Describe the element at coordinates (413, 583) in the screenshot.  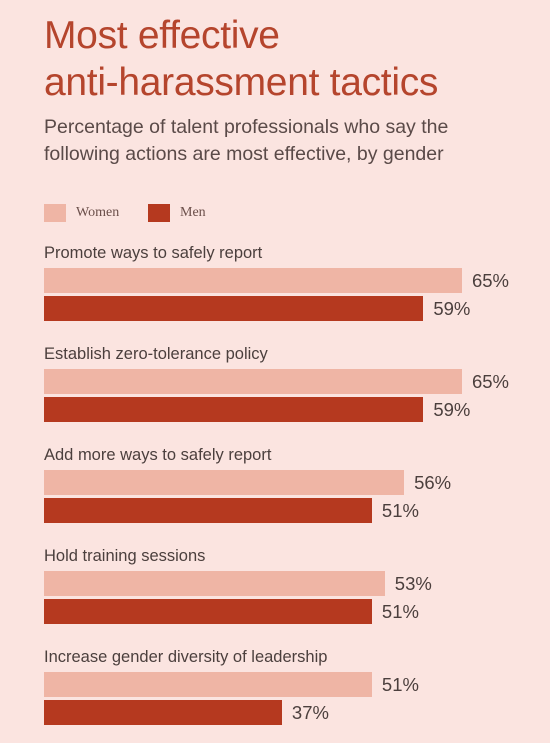
I see `value-label-women: 53%` at that location.